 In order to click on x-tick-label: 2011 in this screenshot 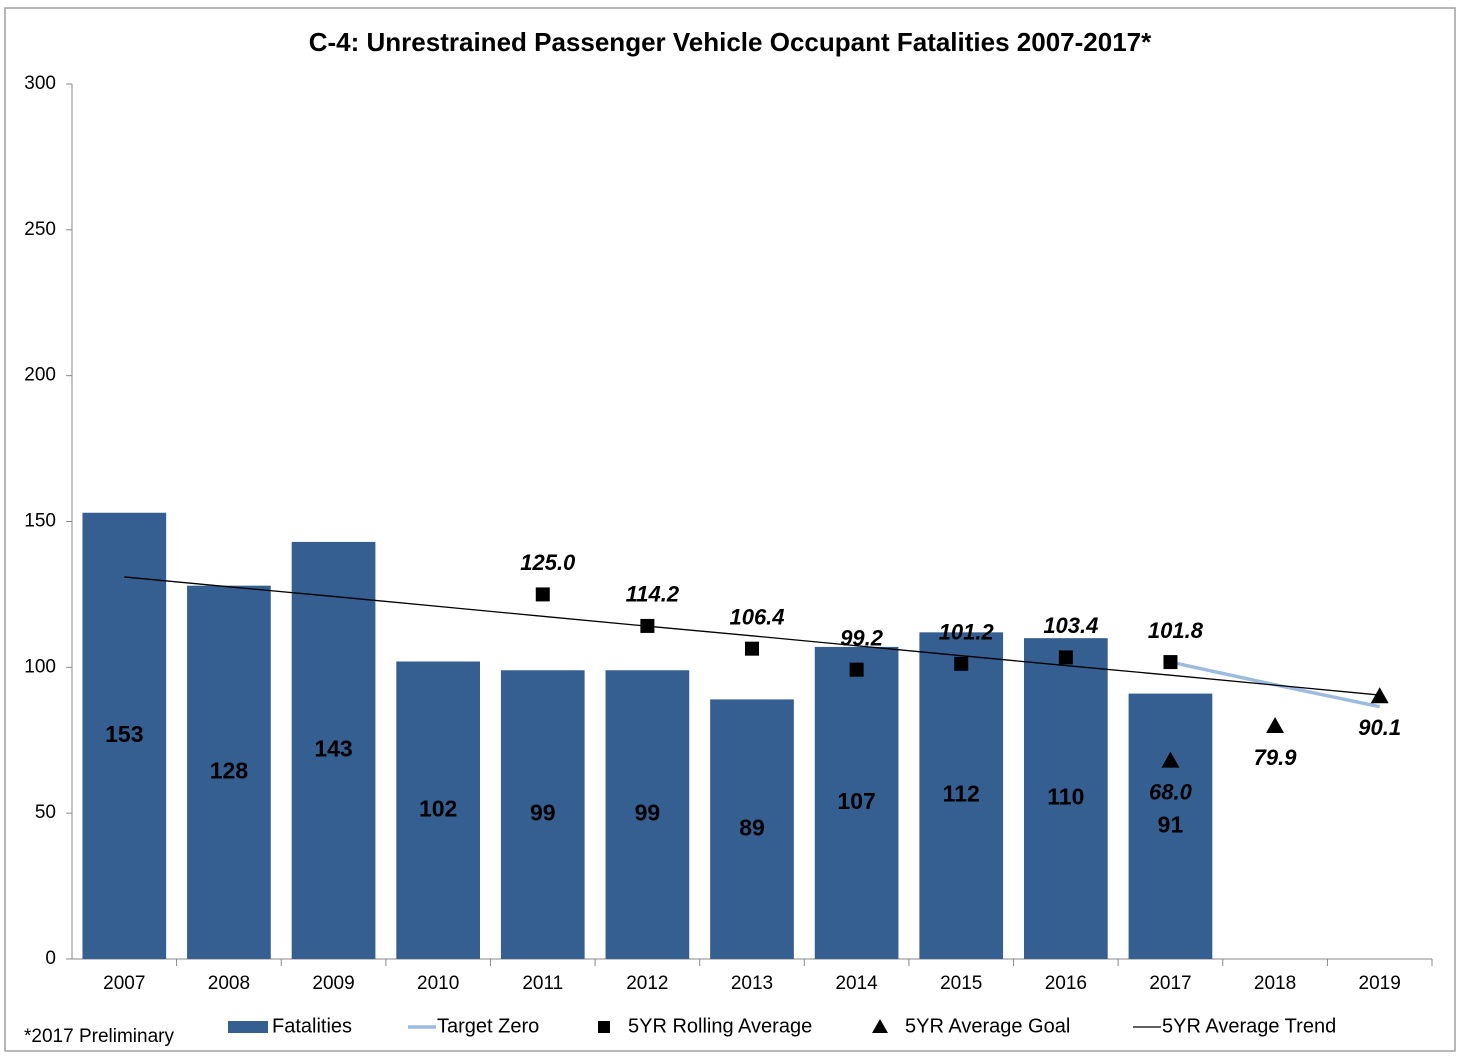, I will do `click(542, 983)`.